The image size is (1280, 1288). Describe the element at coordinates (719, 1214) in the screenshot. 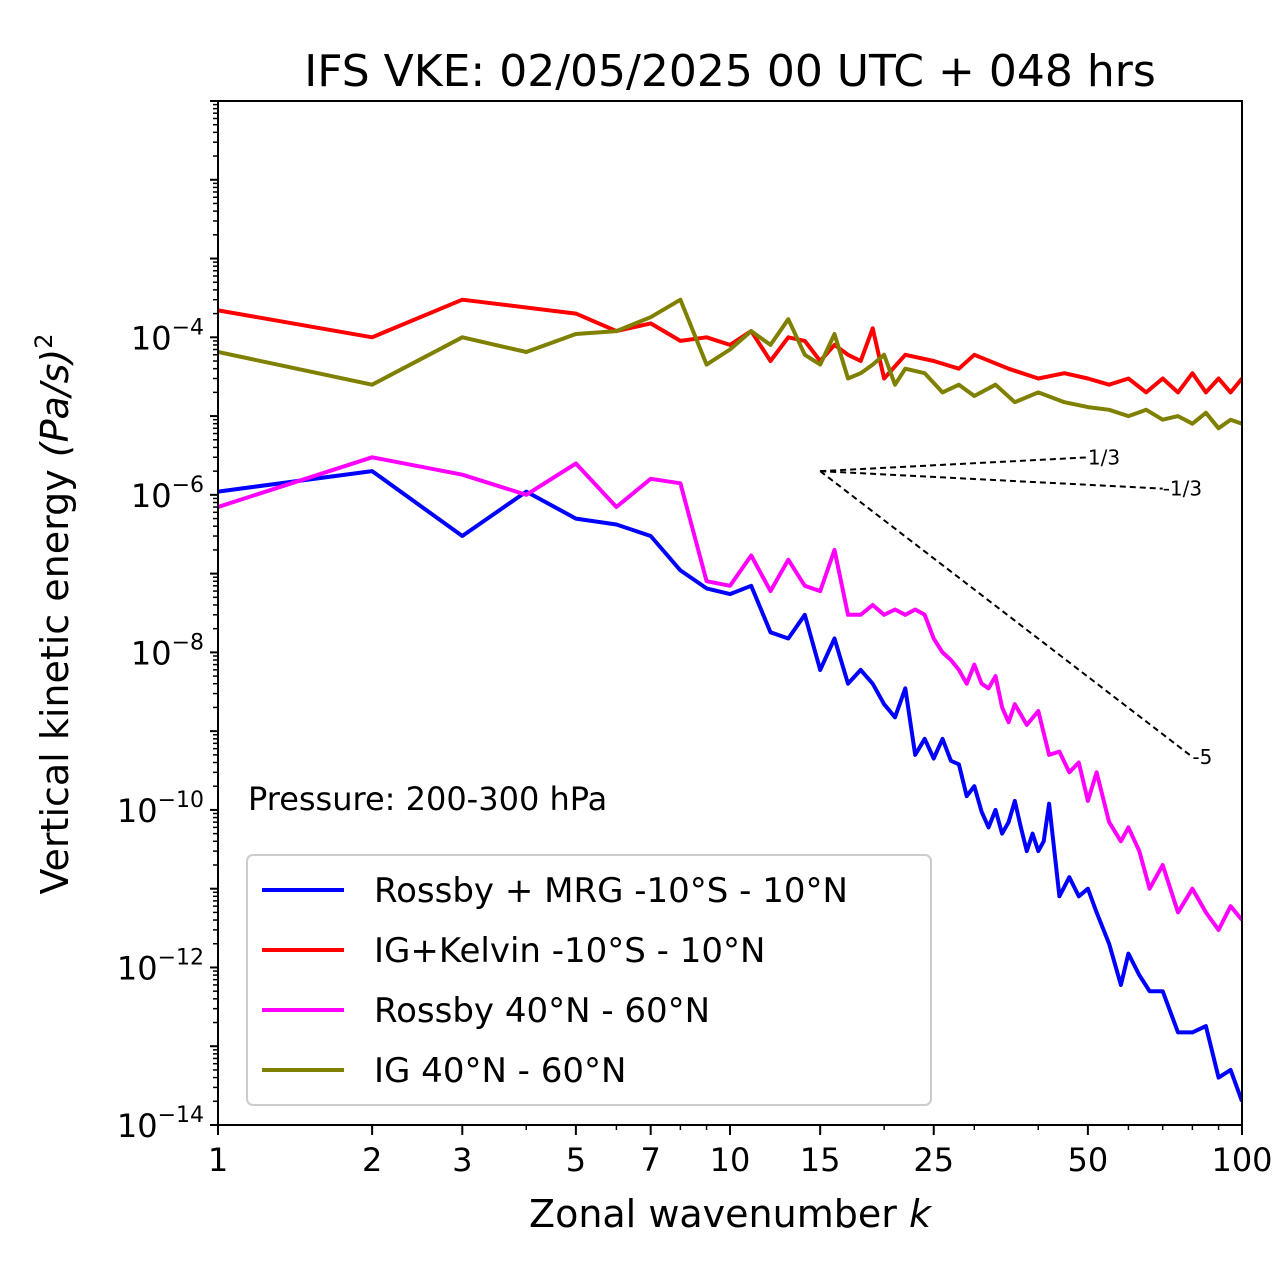

I see `x-axis-label-text: Zonal wavenumber` at that location.